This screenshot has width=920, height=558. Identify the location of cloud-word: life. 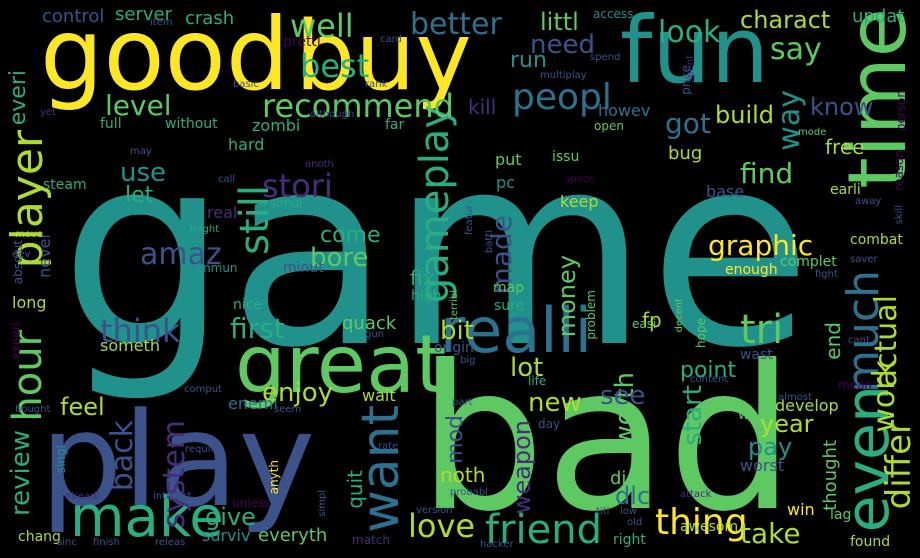
(537, 381).